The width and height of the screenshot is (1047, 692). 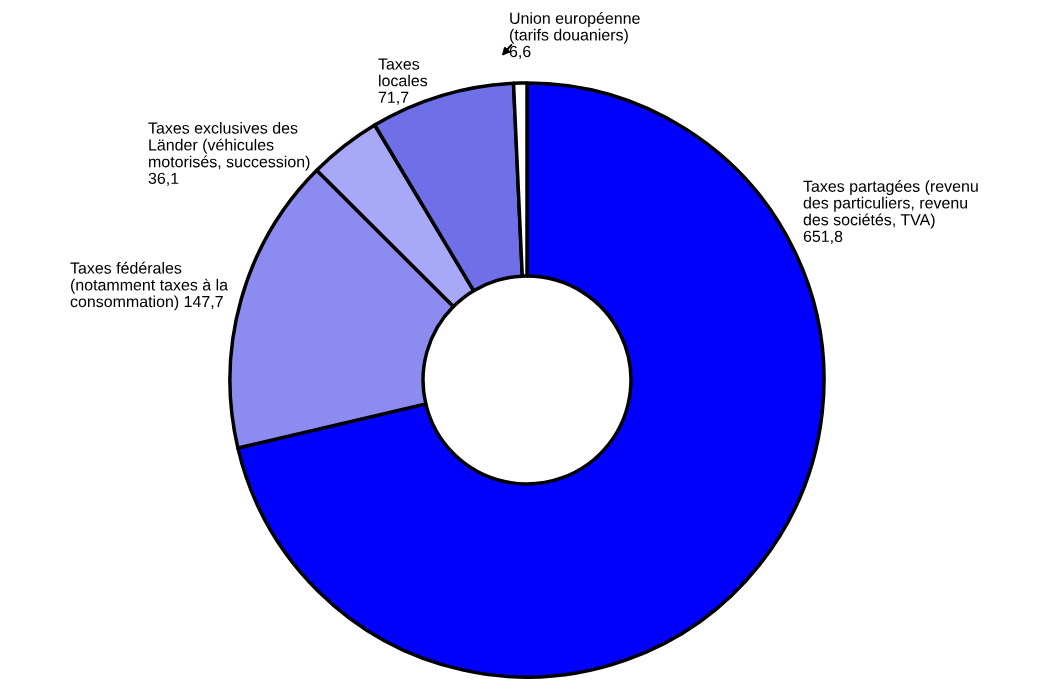 I want to click on slice-label: Union européenne (tarifs douaniers), so click(x=574, y=28).